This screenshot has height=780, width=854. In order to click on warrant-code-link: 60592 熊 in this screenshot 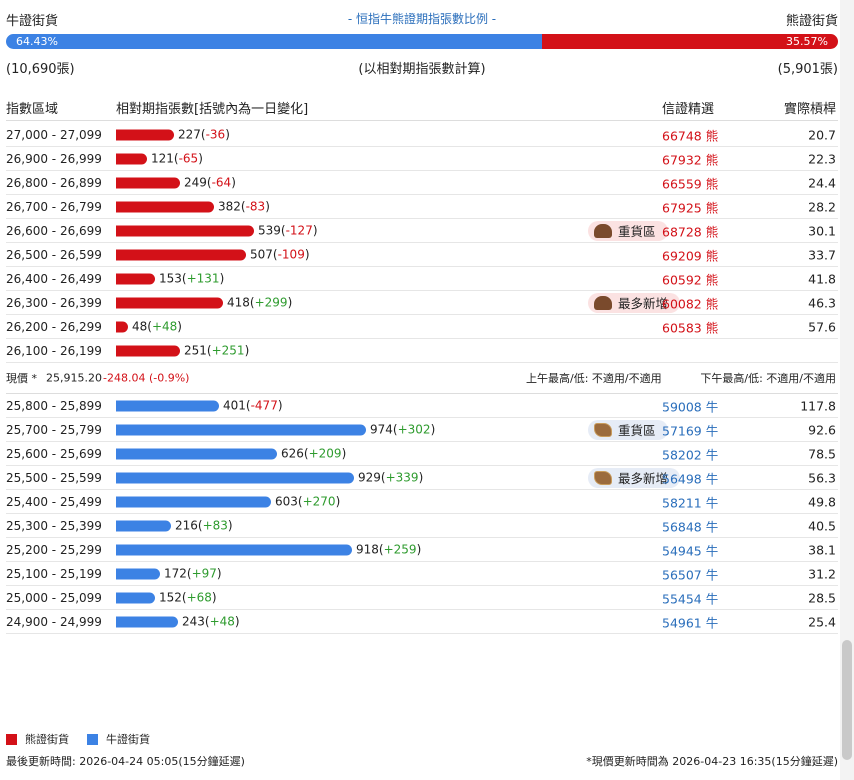, I will do `click(702, 278)`.